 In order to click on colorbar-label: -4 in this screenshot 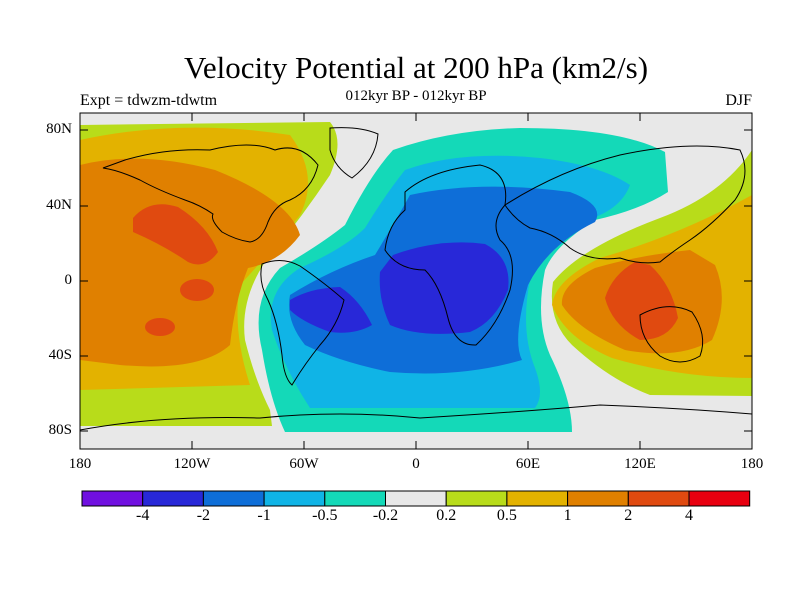, I will do `click(143, 515)`.